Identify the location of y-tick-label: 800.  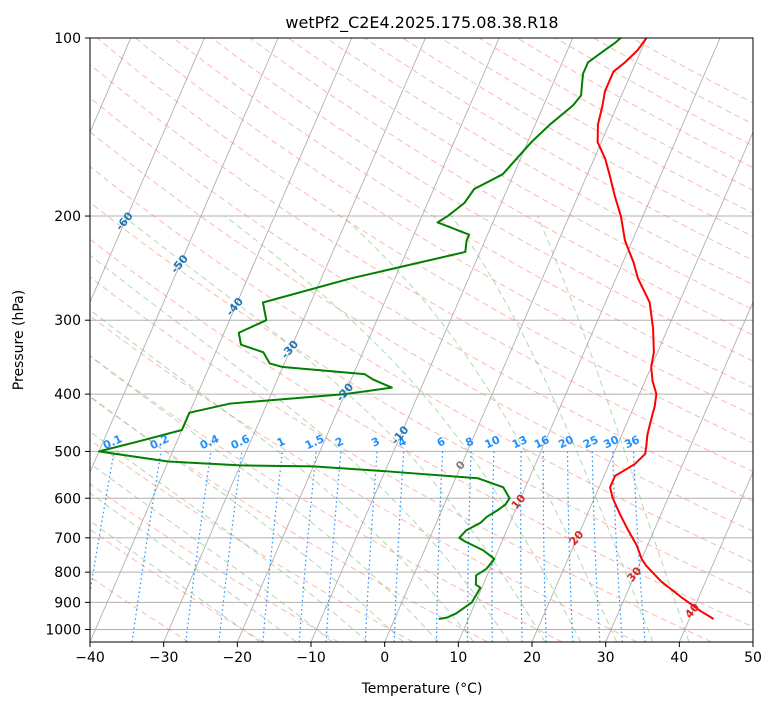
(67, 573).